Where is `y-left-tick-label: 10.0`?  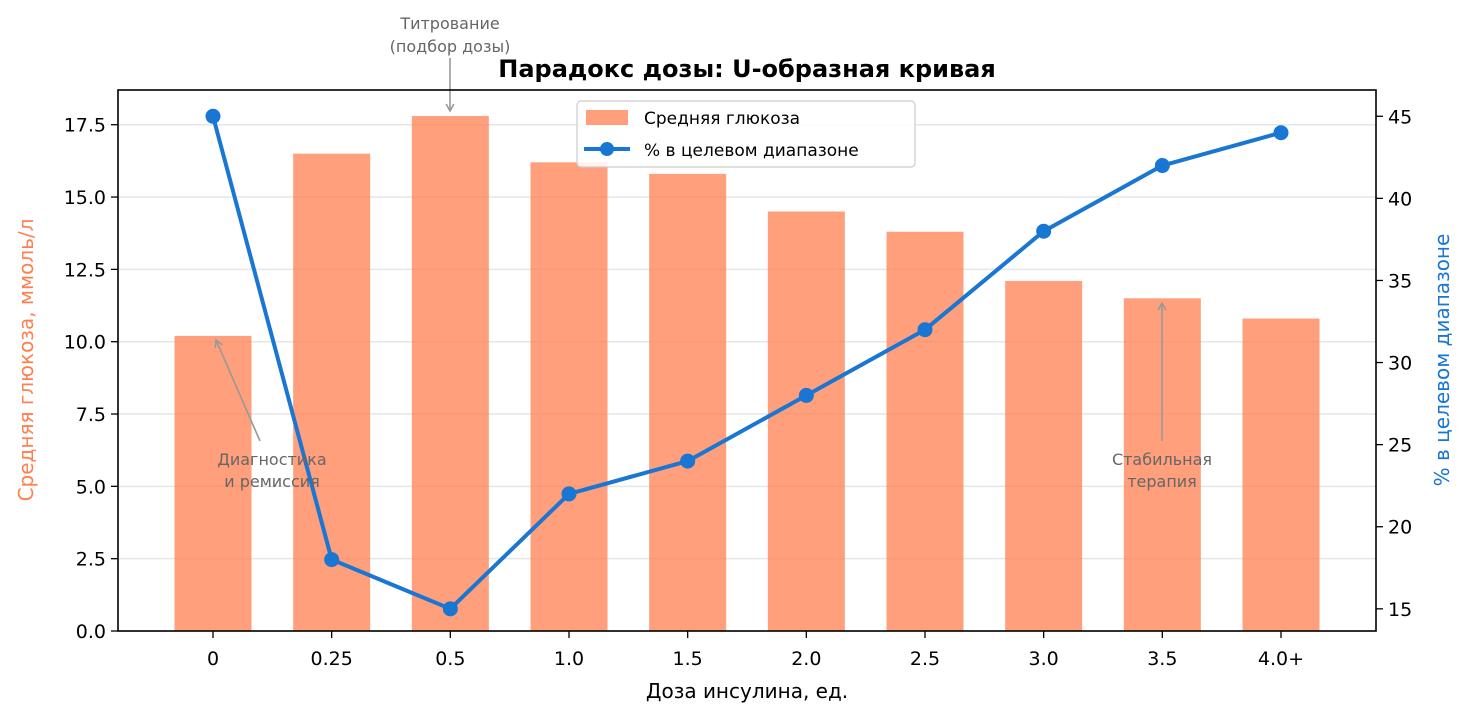
y-left-tick-label: 10.0 is located at coordinates (85, 343).